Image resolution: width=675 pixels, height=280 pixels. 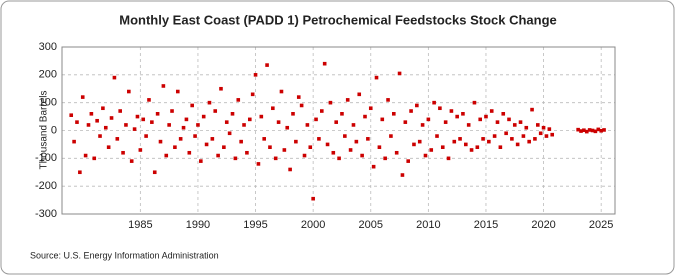 What do you see at coordinates (543, 225) in the screenshot?
I see `x-tick-label: 2020` at bounding box center [543, 225].